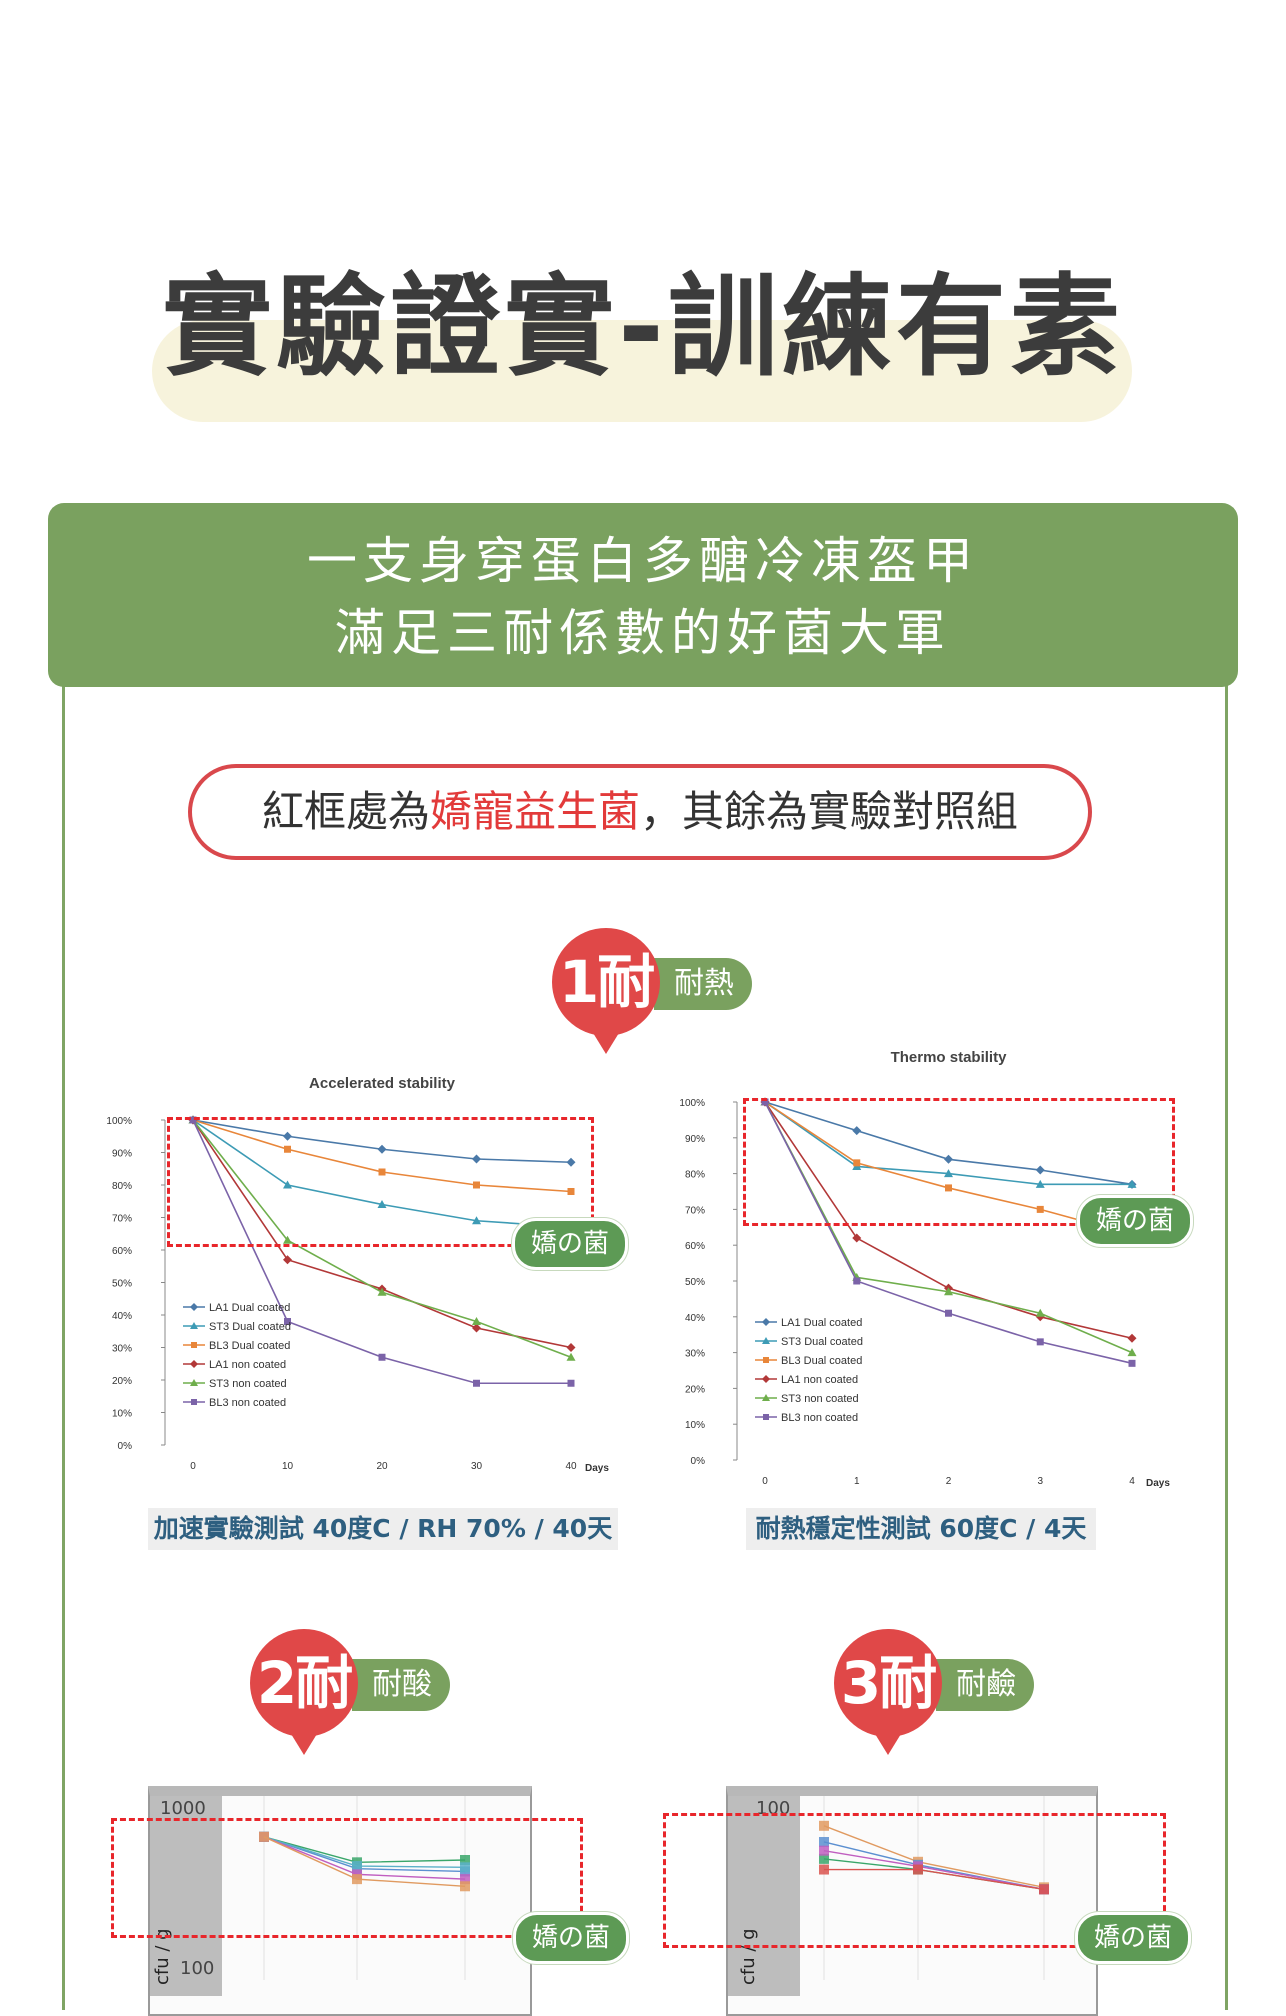 The image size is (1286, 2016). What do you see at coordinates (921, 1529) in the screenshot?
I see `chart-caption: 耐熱穩定性測試 60度C / 4天` at bounding box center [921, 1529].